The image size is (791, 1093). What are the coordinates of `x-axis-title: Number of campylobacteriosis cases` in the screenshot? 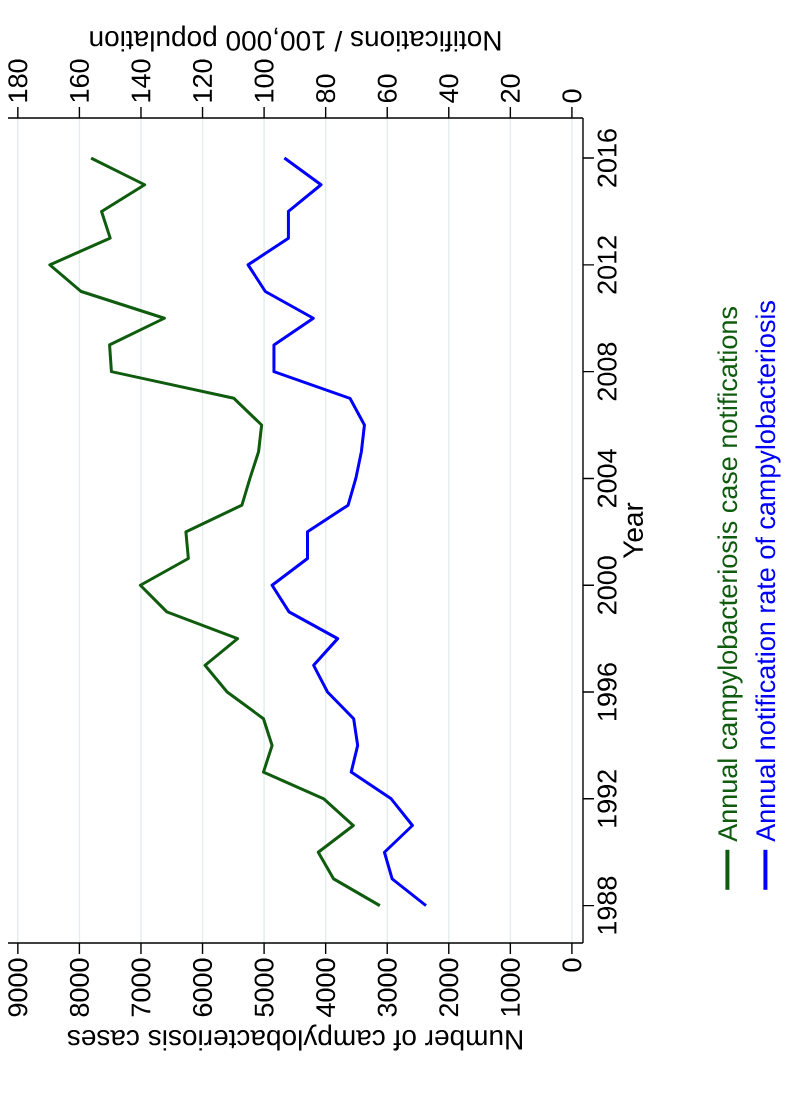 It's located at (294, 1037).